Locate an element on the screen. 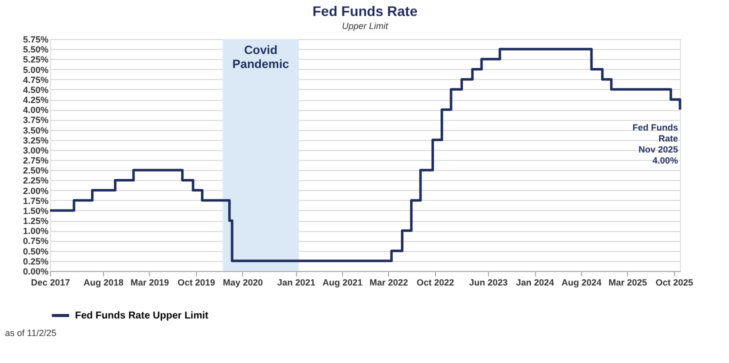 This screenshot has width=729, height=363. y-tick-label: 3.50% is located at coordinates (35, 130).